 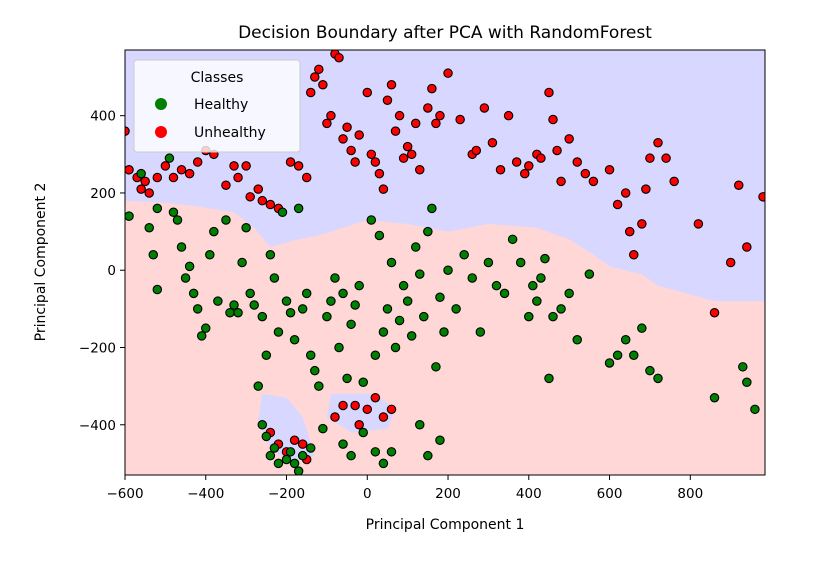 I want to click on y-tick-label: 200, so click(x=103, y=194).